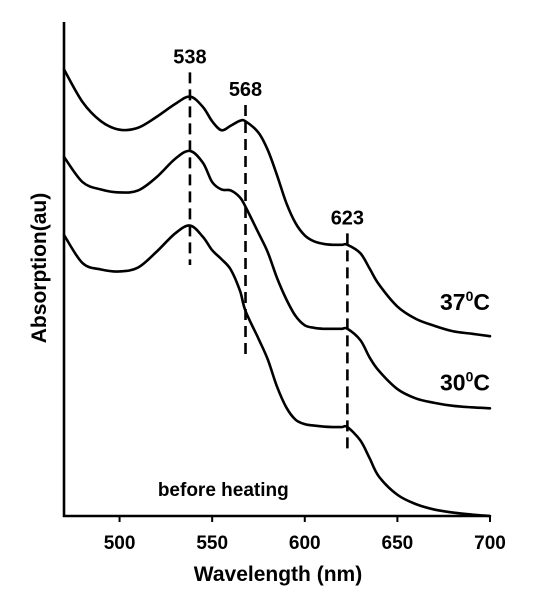  Describe the element at coordinates (245, 90) in the screenshot. I see `peak-label-568: 568` at that location.